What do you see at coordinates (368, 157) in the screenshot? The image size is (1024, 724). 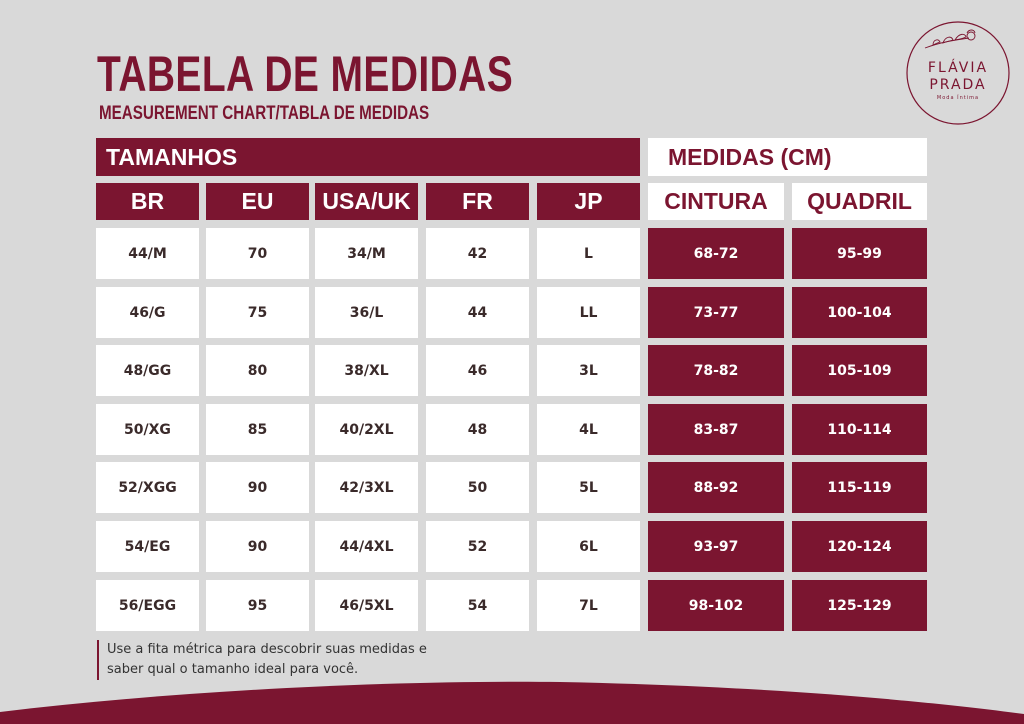 I see `section-sizes-bar: TAMANHOS` at bounding box center [368, 157].